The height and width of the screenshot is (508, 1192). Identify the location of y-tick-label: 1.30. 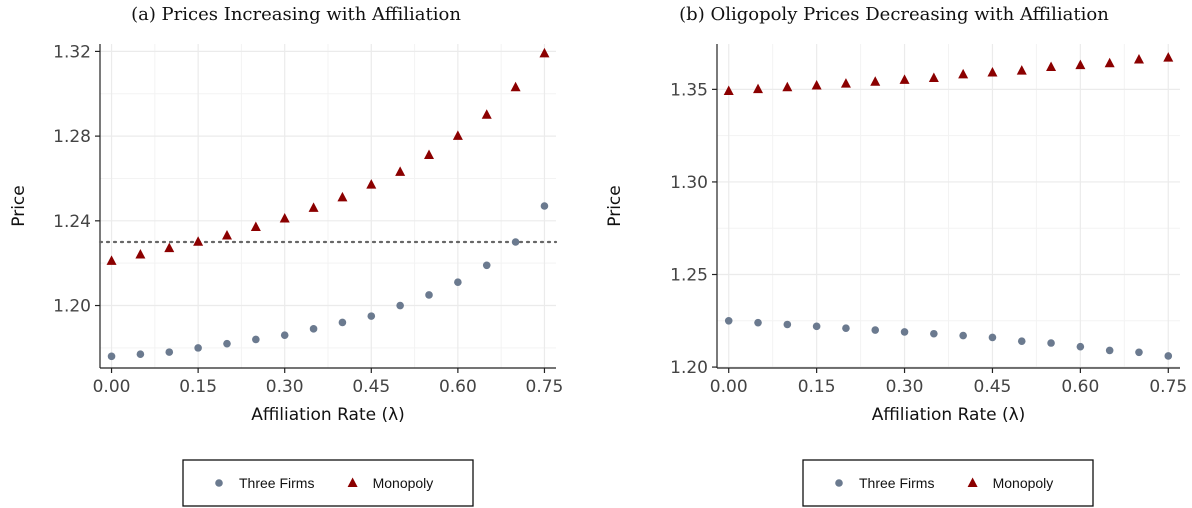
(689, 183).